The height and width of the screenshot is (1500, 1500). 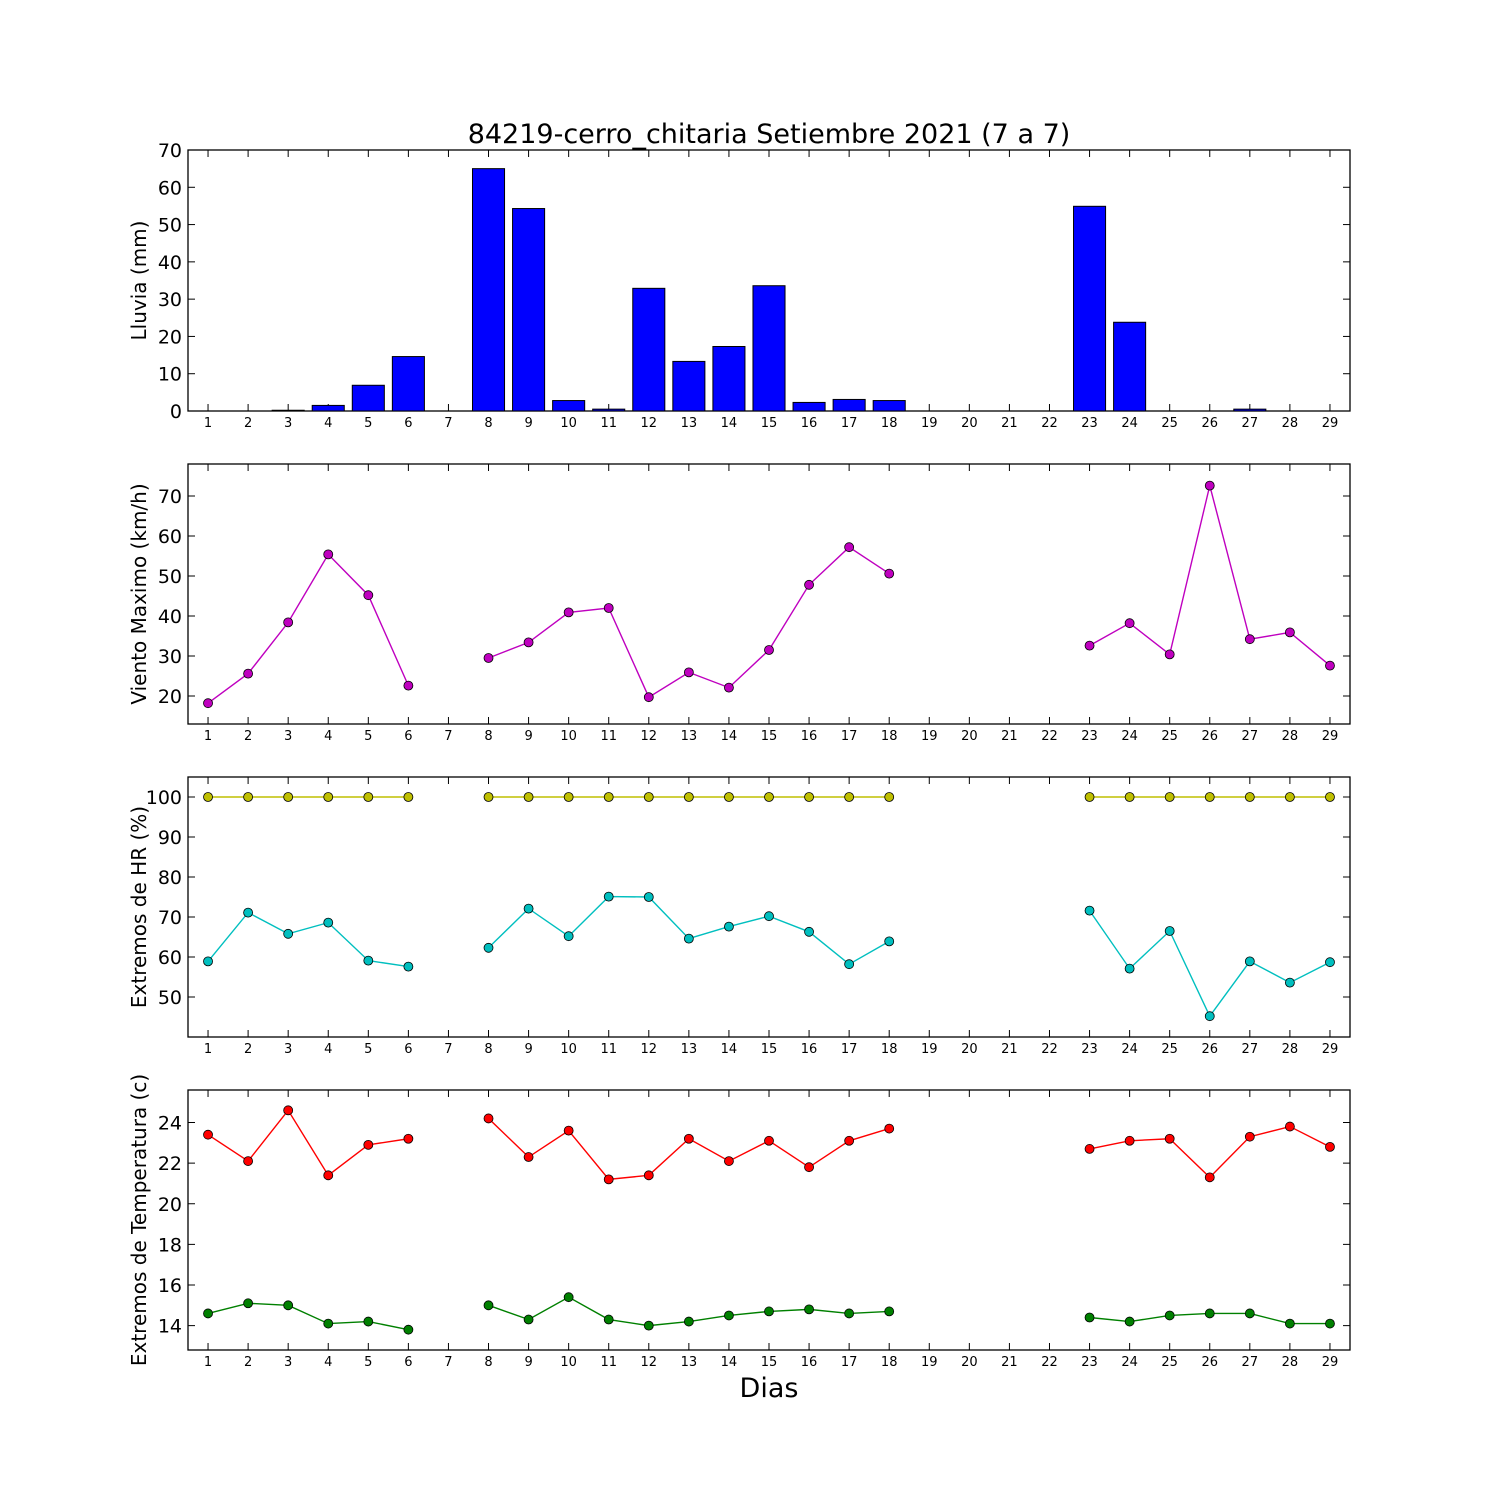 What do you see at coordinates (139, 281) in the screenshot?
I see `y-axis-label: Lluvia (mm)` at bounding box center [139, 281].